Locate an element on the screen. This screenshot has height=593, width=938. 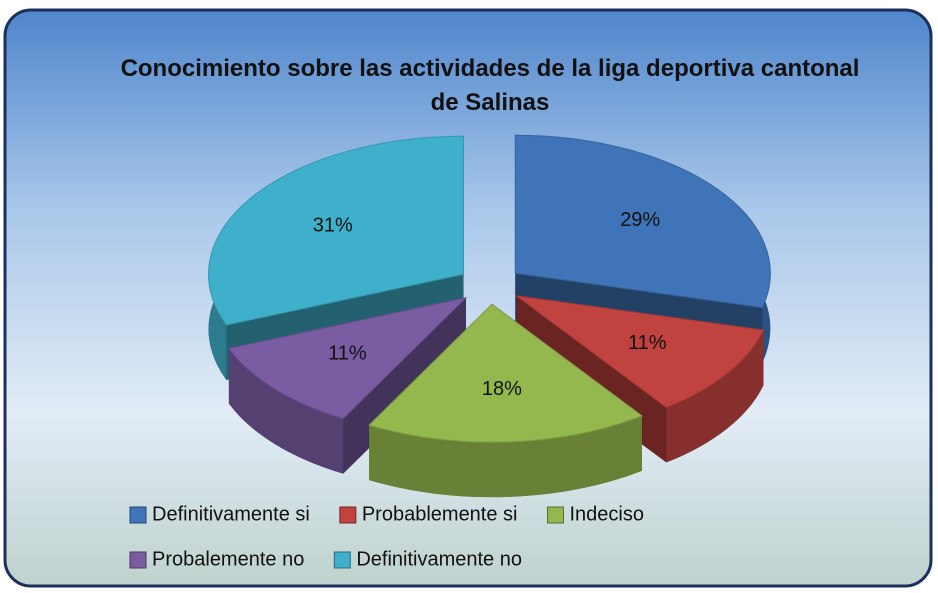
legend-label: Definitivamente no is located at coordinates (439, 559).